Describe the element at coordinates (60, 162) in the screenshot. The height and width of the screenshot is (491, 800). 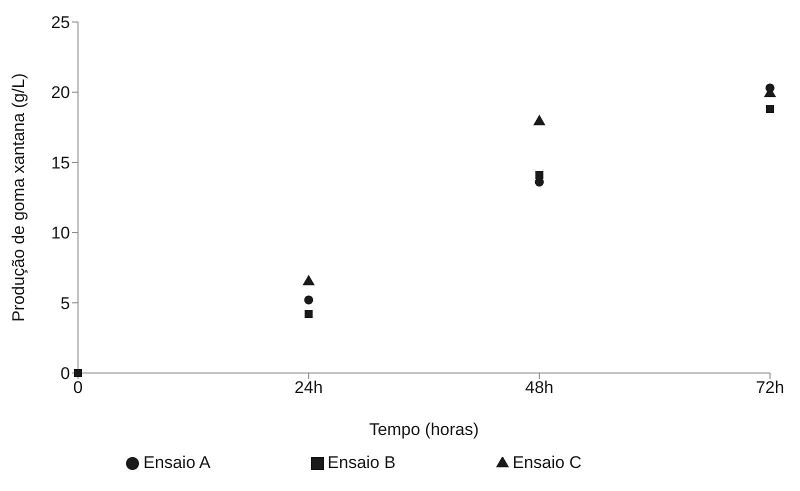
I see `y-tick-label: 15` at that location.